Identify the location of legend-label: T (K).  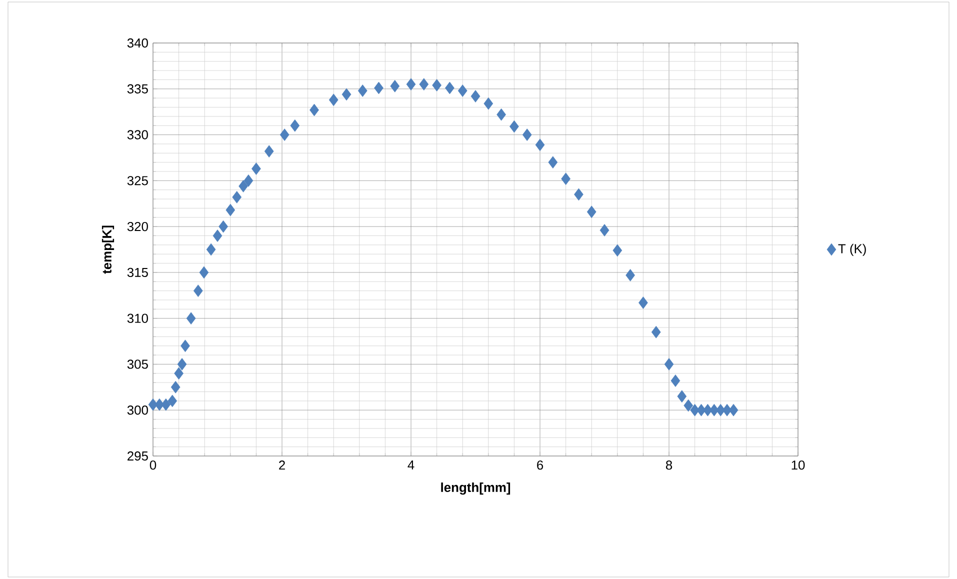
(852, 250).